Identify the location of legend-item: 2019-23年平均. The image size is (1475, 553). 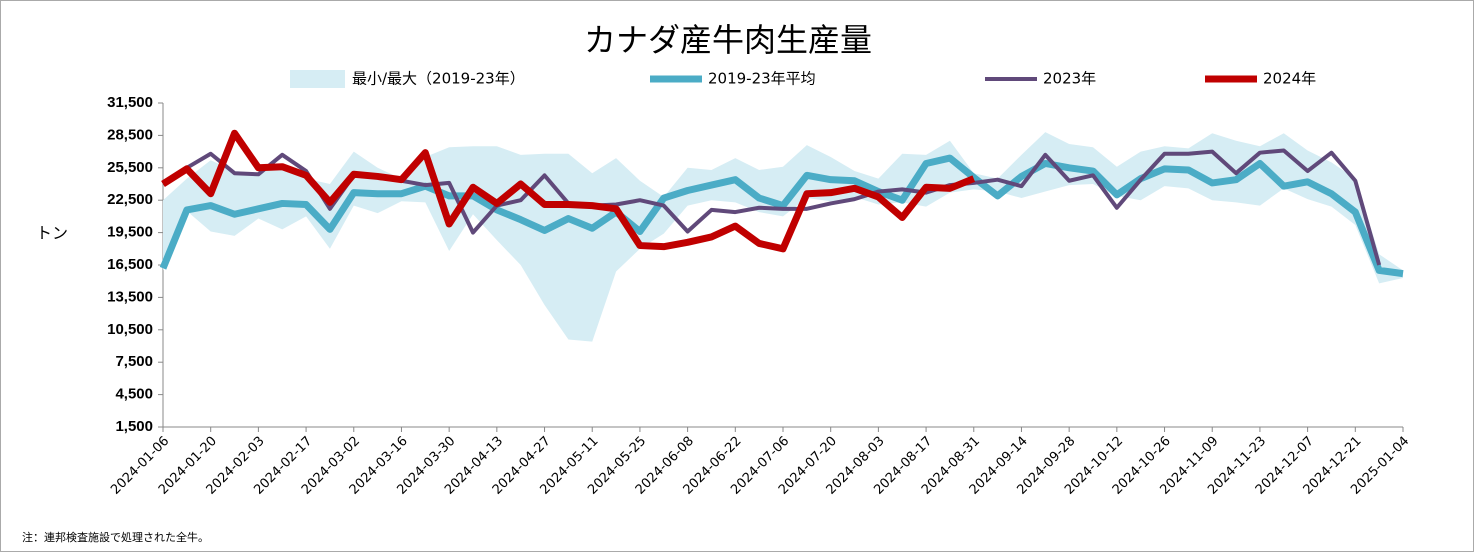
(733, 79).